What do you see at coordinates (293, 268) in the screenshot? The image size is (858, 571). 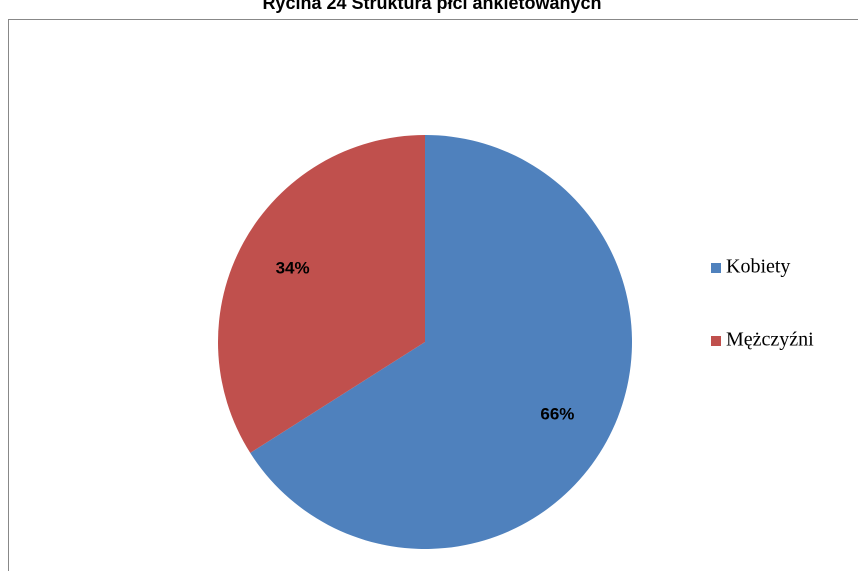 I see `value-label: 34%` at bounding box center [293, 268].